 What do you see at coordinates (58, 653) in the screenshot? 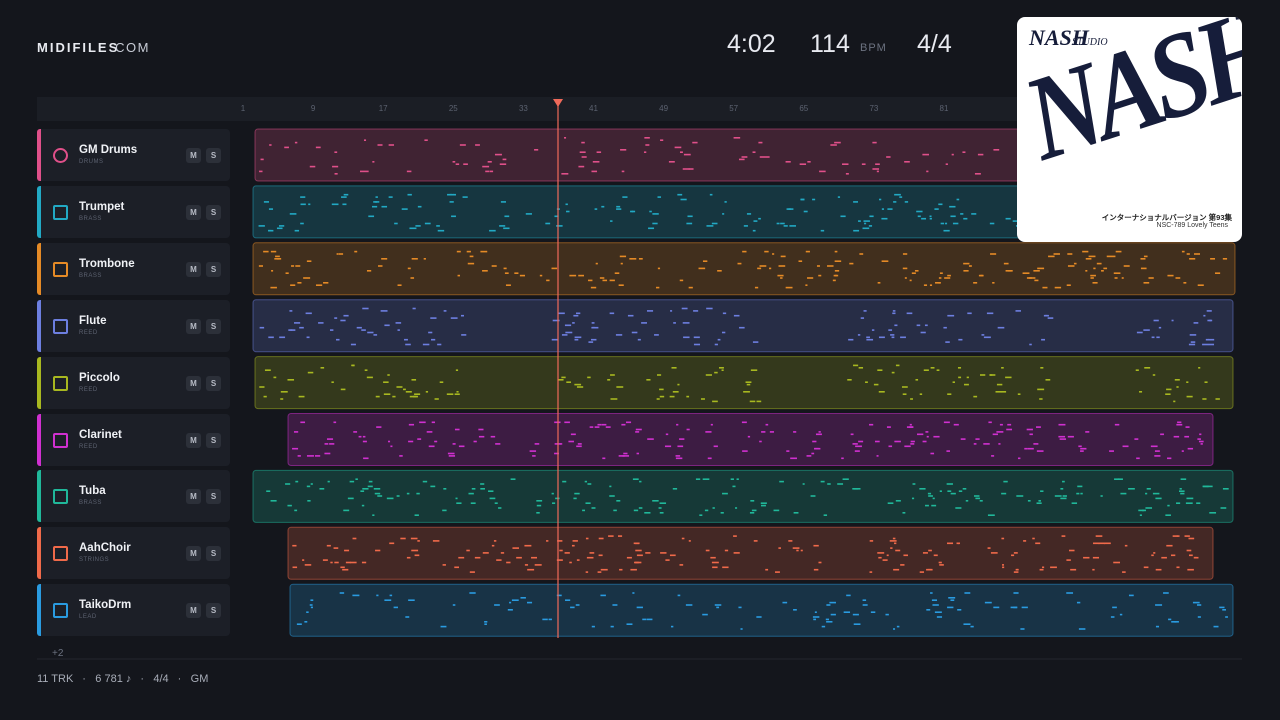
I see `more-tracks: +2` at bounding box center [58, 653].